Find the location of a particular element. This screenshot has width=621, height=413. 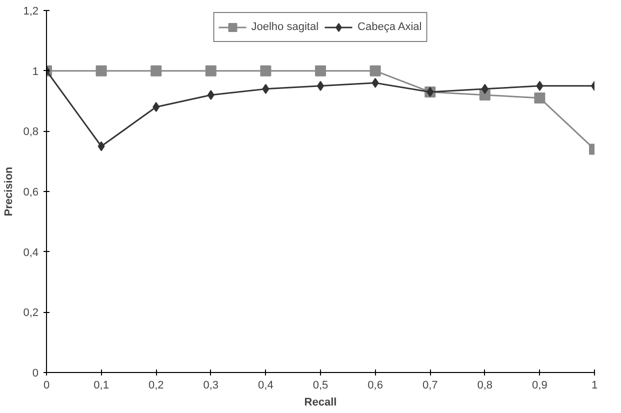

x-tick-label: 0,7 is located at coordinates (430, 386).